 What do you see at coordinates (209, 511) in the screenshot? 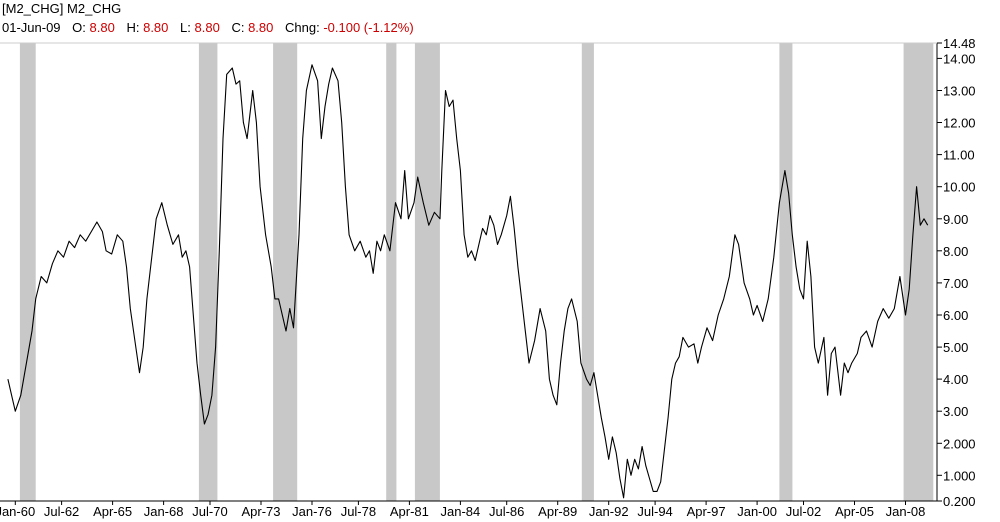
I see `x-tick-label: Jul-70` at bounding box center [209, 511].